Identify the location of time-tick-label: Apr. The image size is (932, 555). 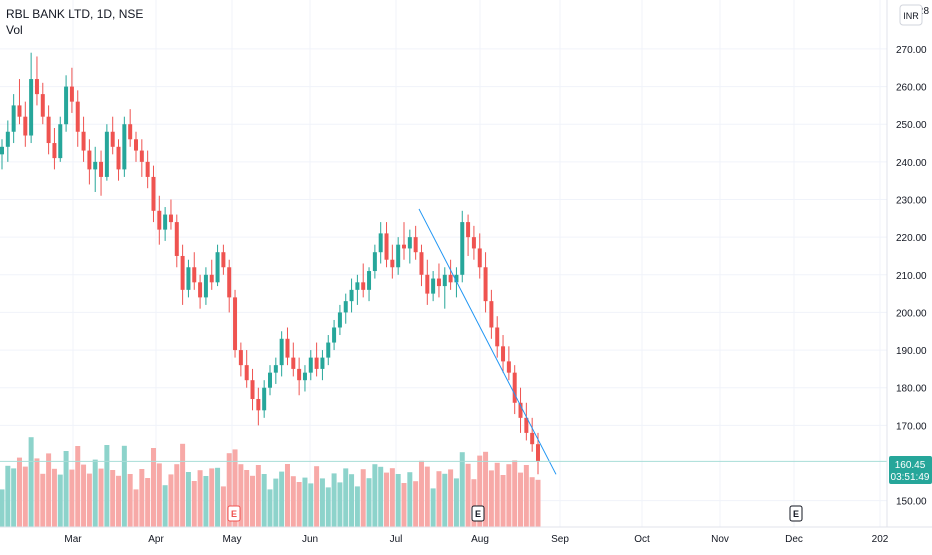
(156, 539).